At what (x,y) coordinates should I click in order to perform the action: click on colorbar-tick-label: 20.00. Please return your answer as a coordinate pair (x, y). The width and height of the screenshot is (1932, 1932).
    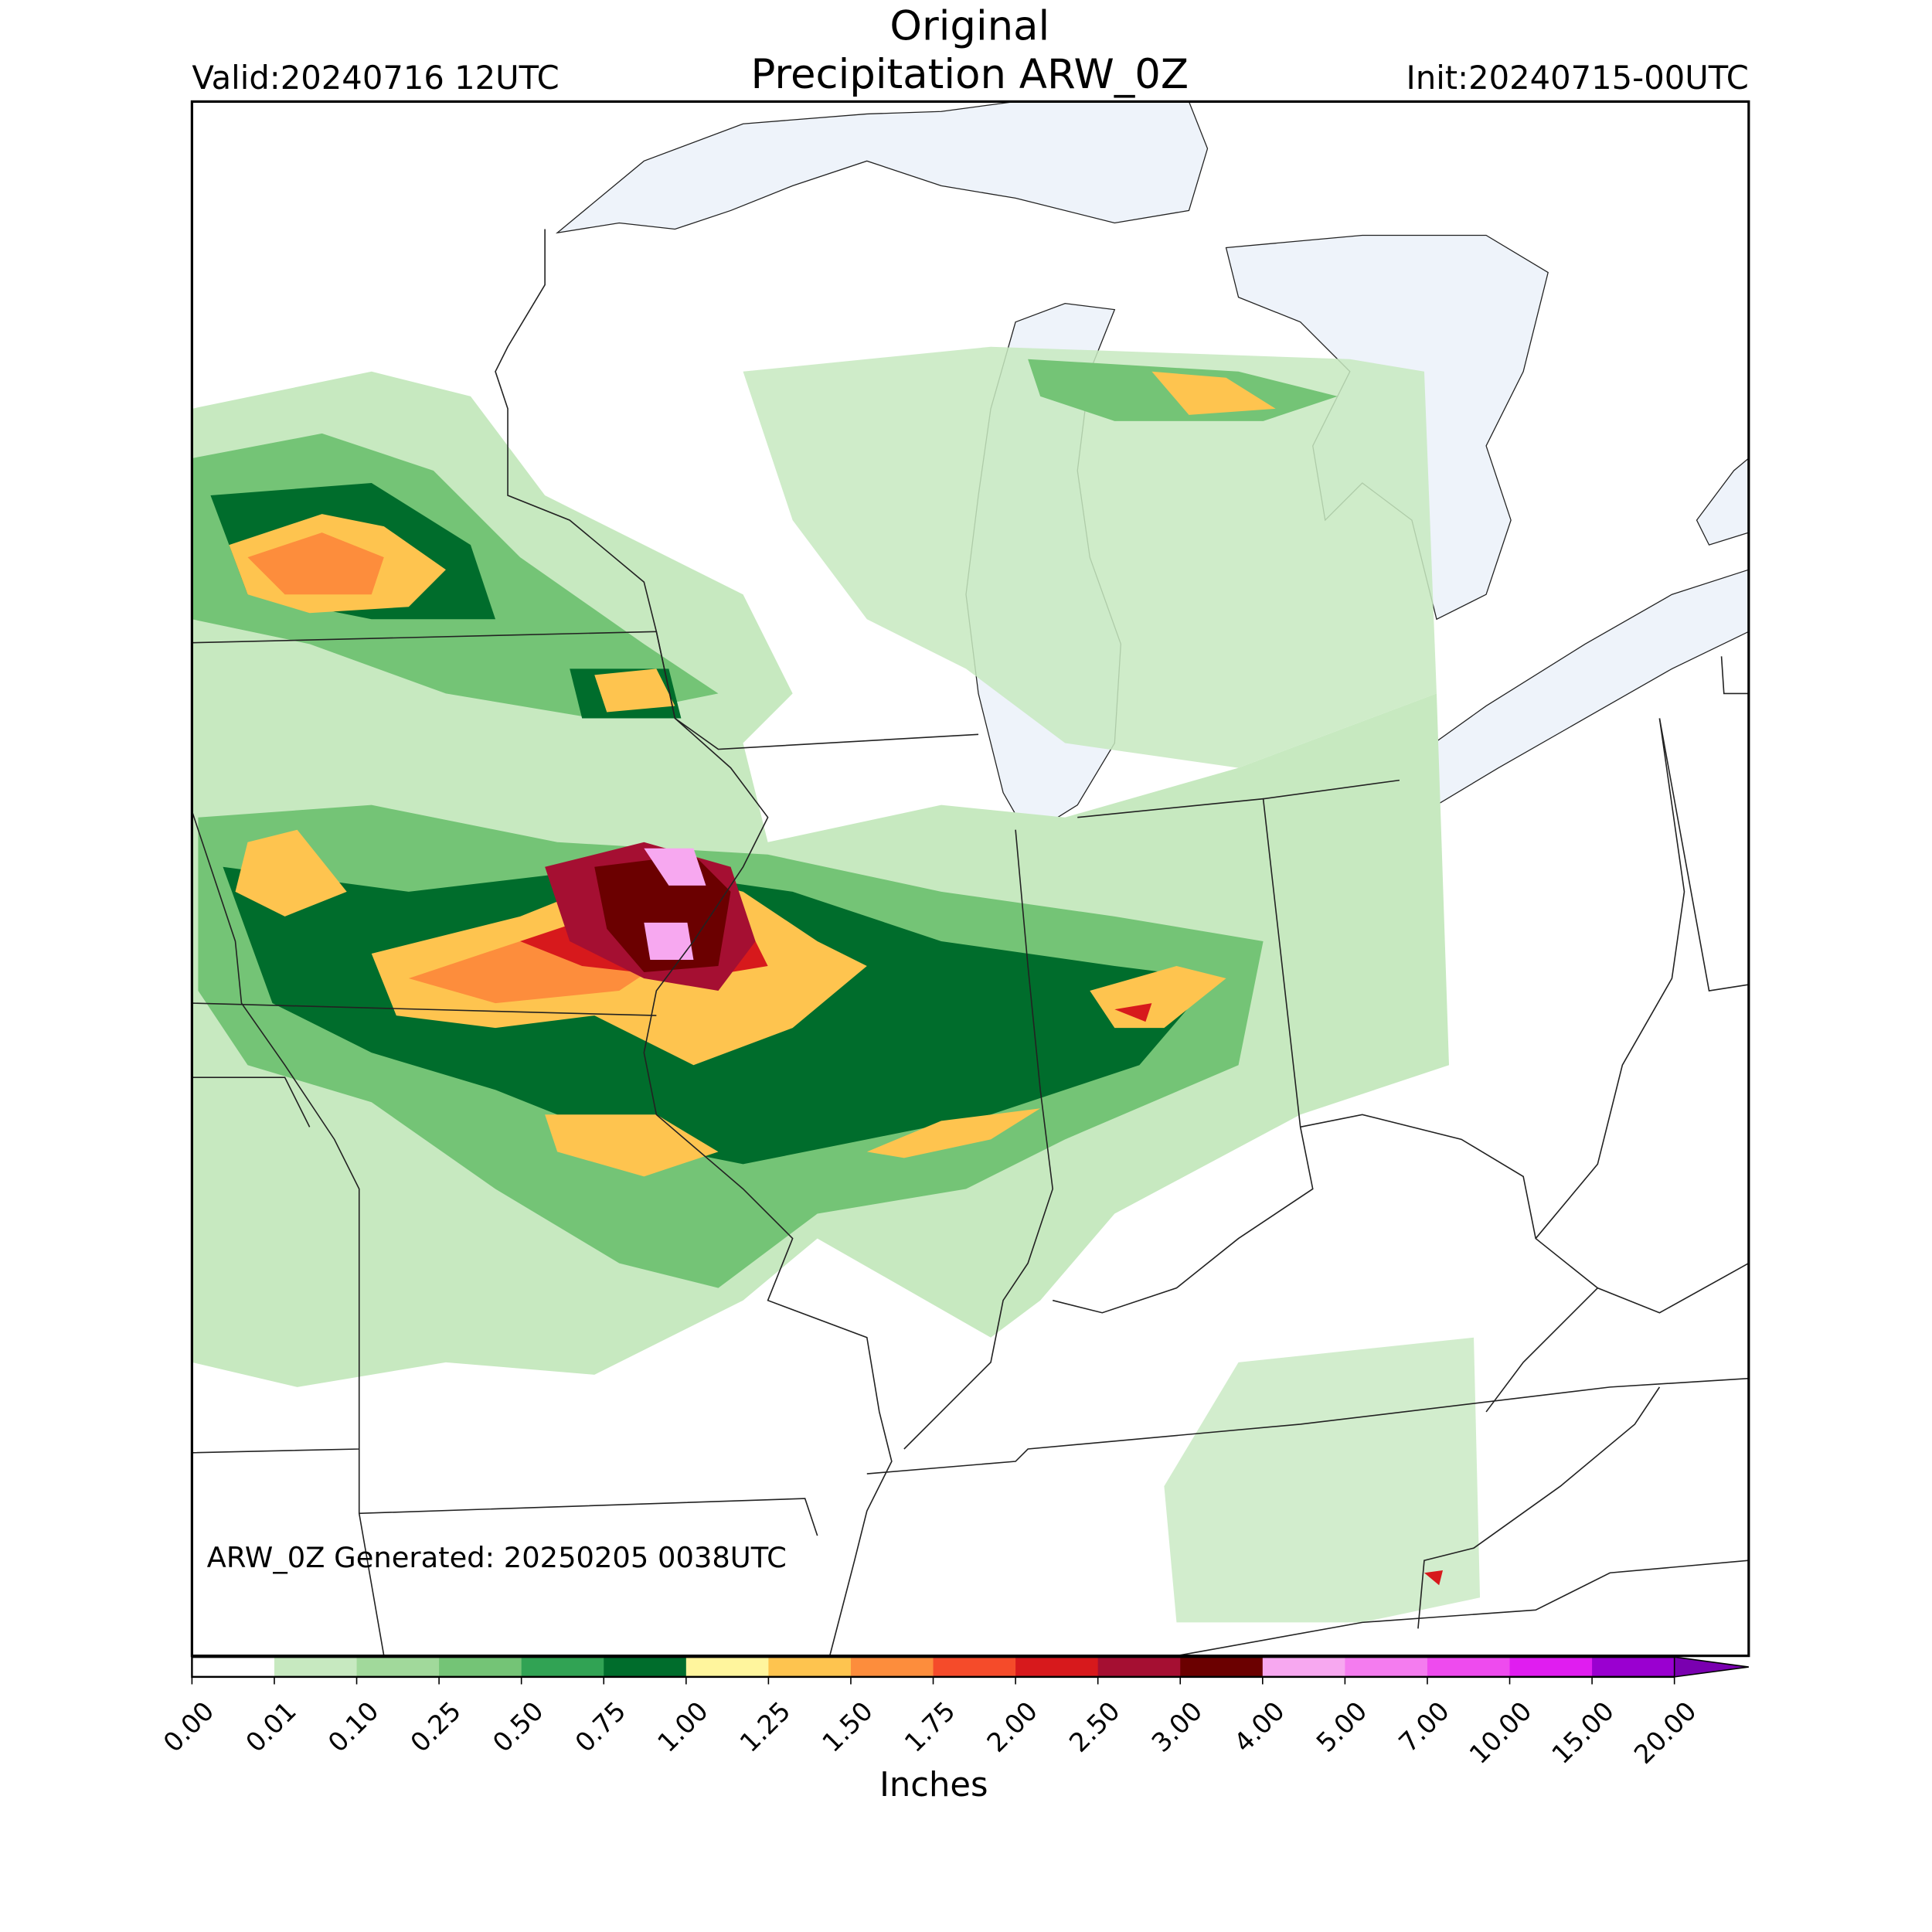
    Looking at the image, I should click on (1665, 1733).